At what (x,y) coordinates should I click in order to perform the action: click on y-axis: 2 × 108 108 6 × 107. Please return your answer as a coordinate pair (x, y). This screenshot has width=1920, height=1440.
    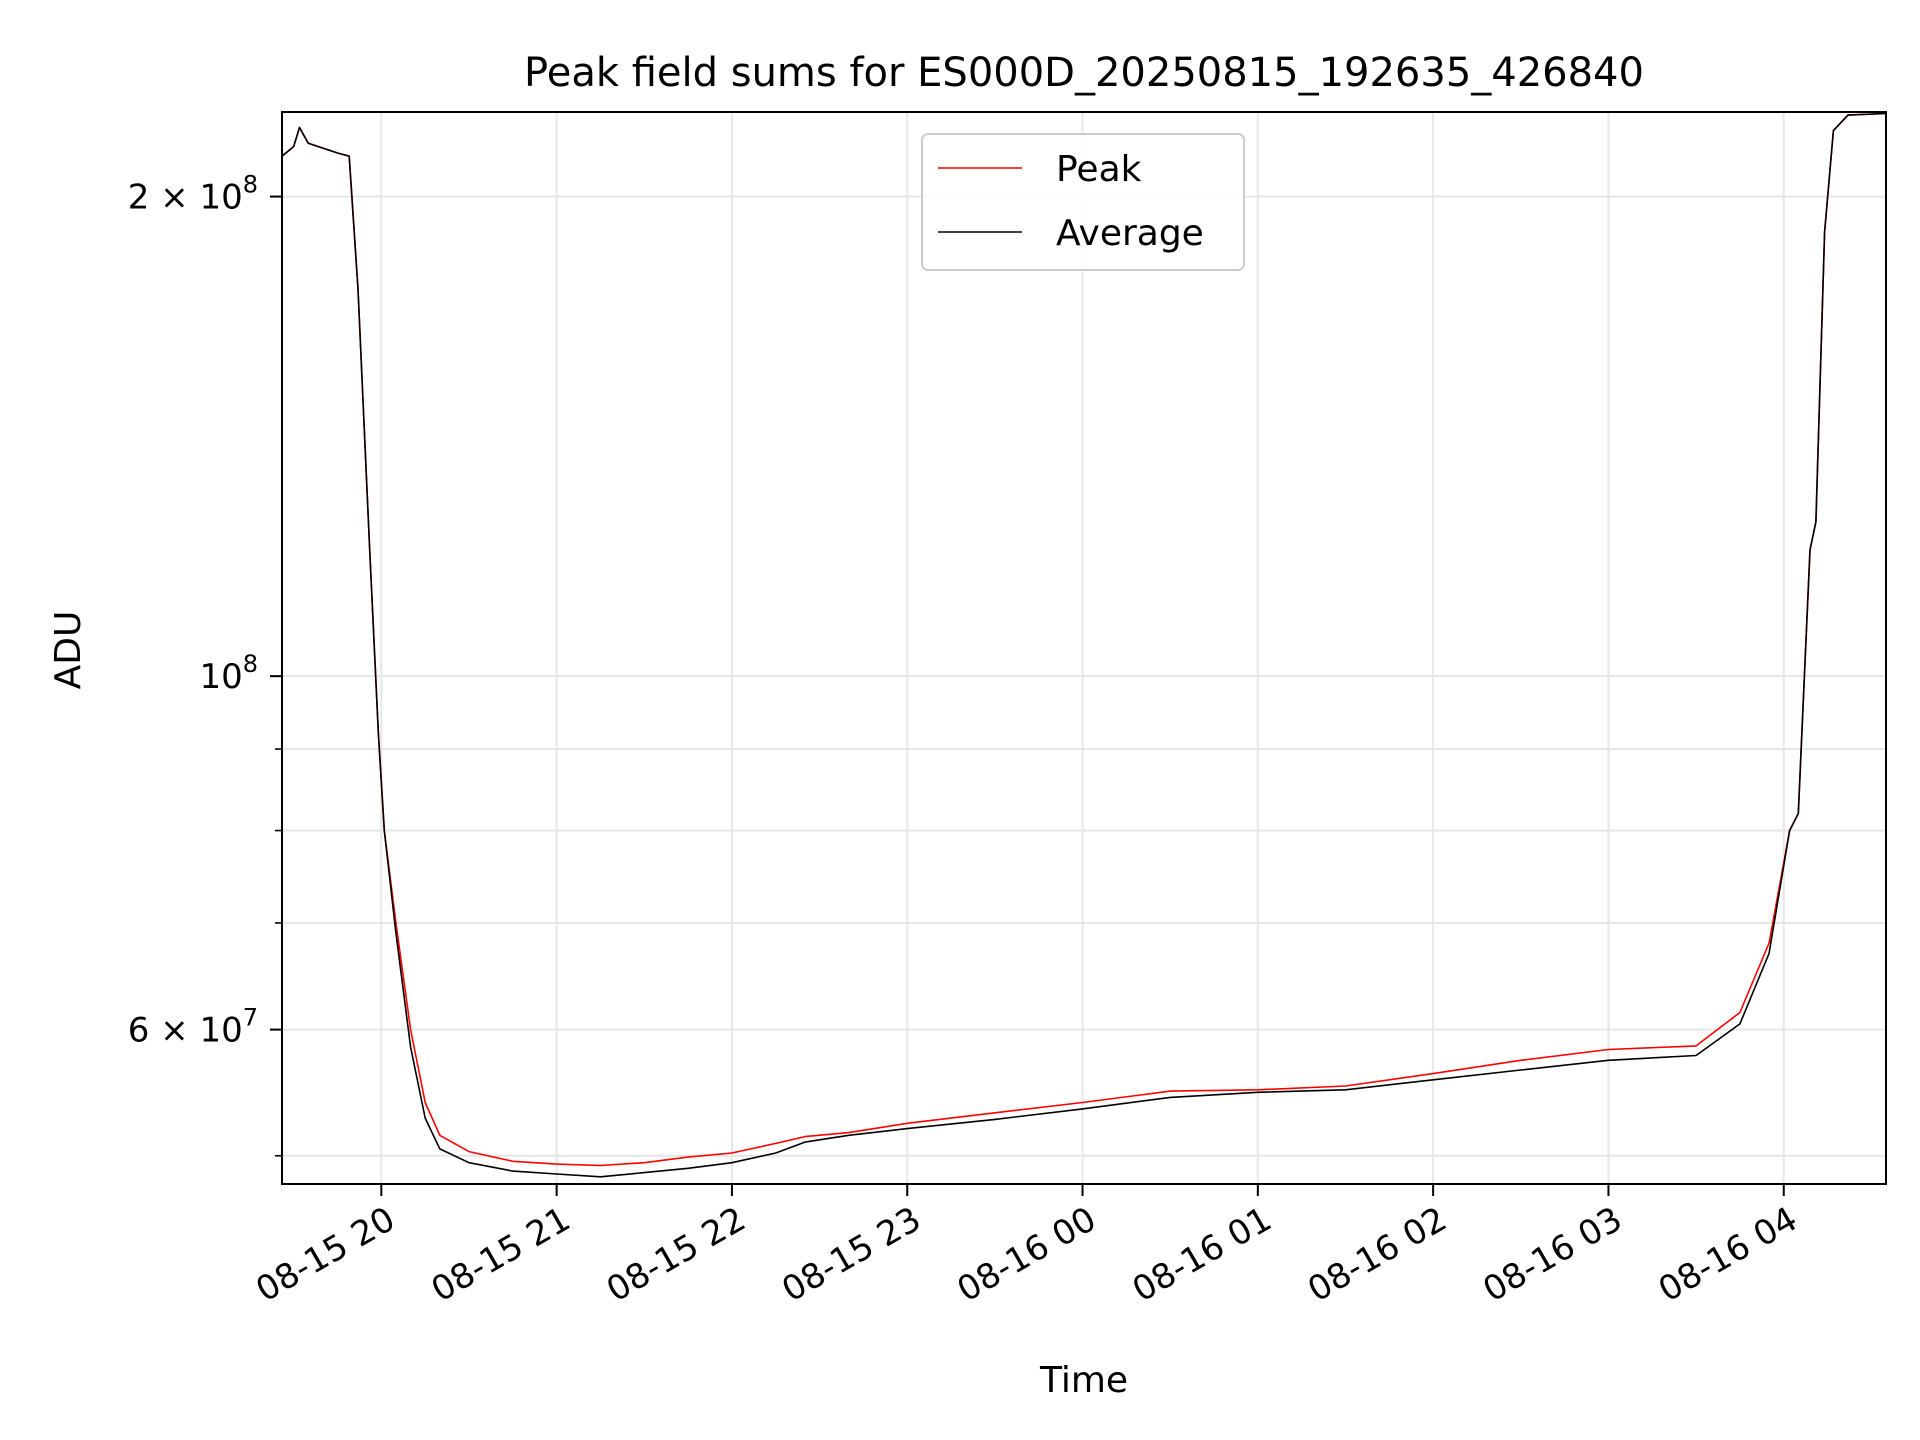
    Looking at the image, I should click on (205, 664).